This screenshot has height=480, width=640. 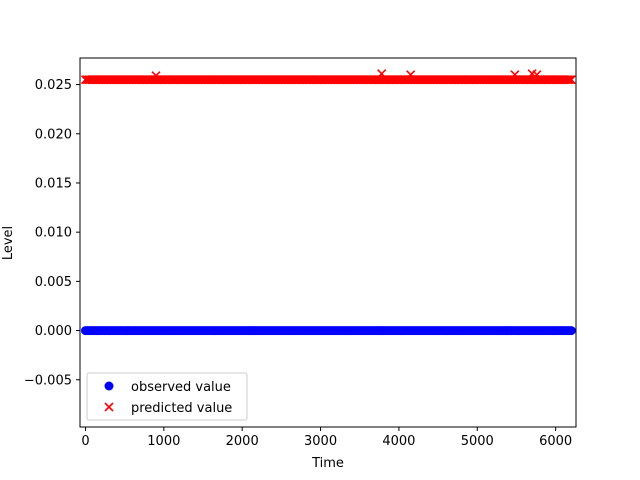 What do you see at coordinates (8, 243) in the screenshot?
I see `y-axis-label: Level` at bounding box center [8, 243].